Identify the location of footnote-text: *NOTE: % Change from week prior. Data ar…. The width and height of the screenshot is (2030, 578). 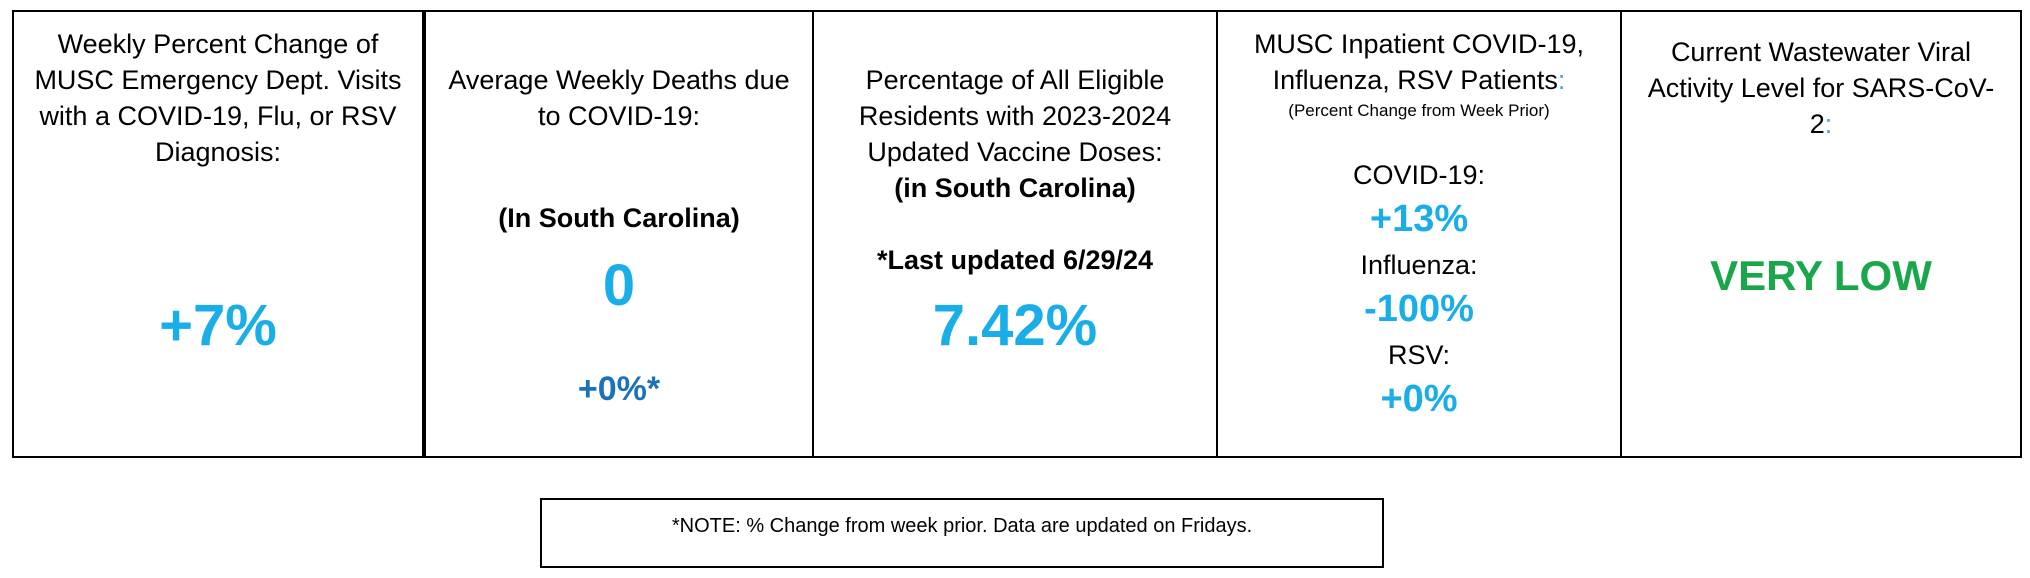
(962, 526).